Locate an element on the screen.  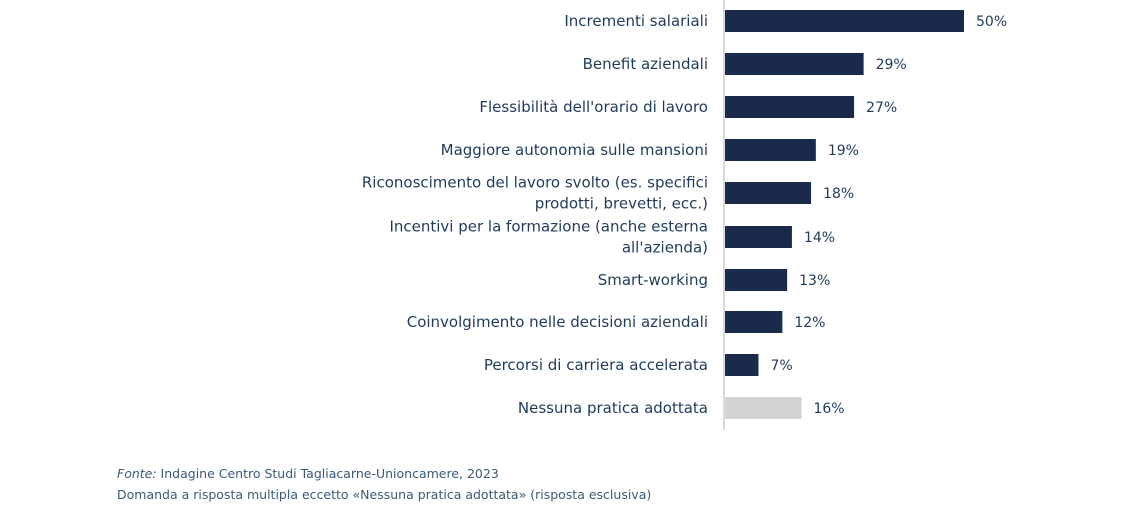
value-label: 50% is located at coordinates (991, 22).